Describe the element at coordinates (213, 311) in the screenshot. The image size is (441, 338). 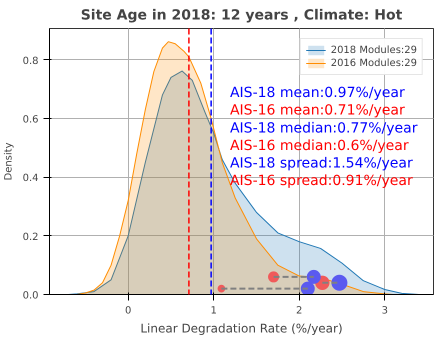
I see `x-tick-label: 1` at that location.